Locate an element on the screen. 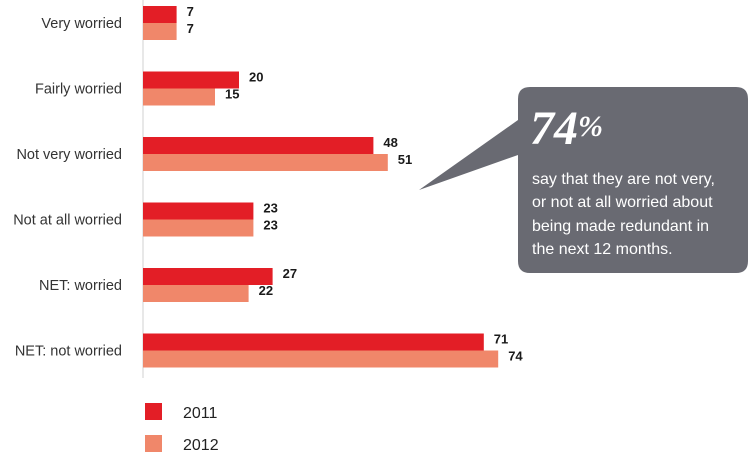 The height and width of the screenshot is (463, 755). value-label-not-very-worried-2012: 51 is located at coordinates (405, 159).